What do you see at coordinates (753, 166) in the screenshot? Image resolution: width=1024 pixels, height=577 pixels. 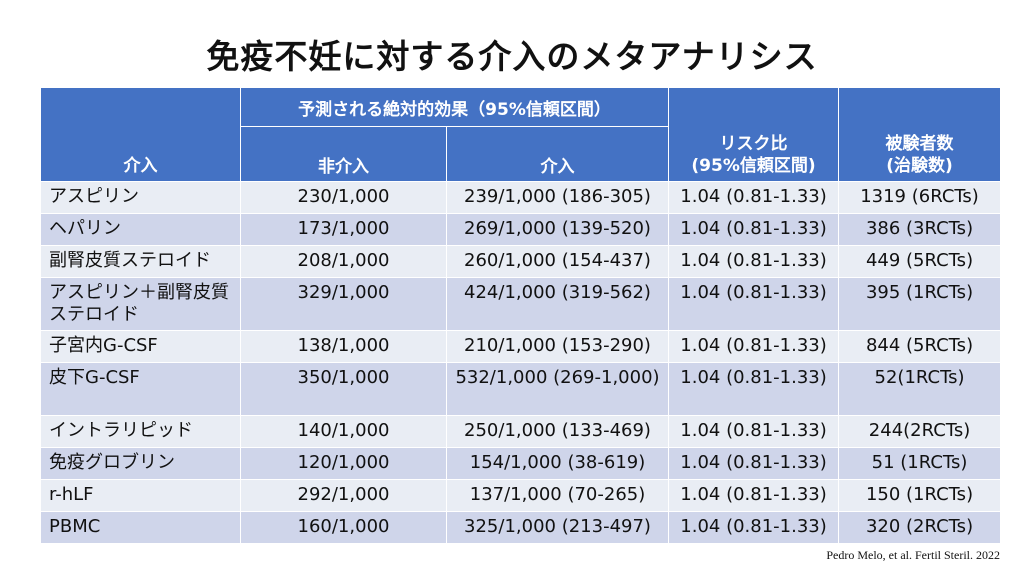 I see `header-risk-ratio-line2: (95%信頼区間)` at bounding box center [753, 166].